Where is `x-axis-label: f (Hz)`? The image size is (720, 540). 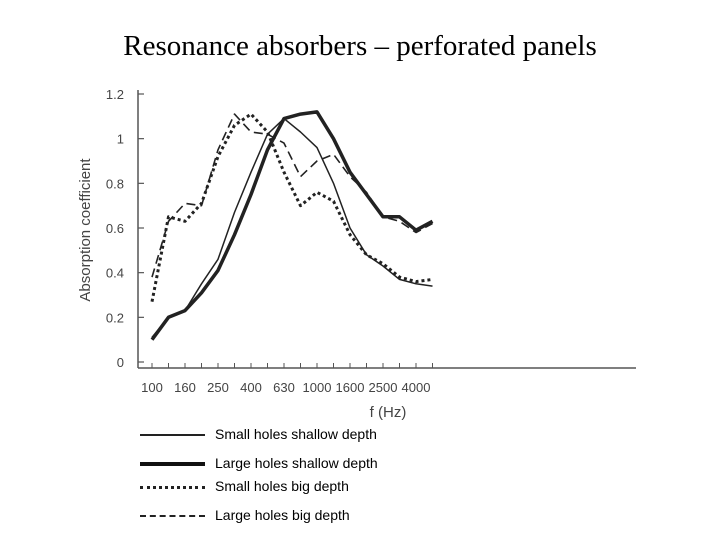
x-axis-label: f (Hz) is located at coordinates (388, 412).